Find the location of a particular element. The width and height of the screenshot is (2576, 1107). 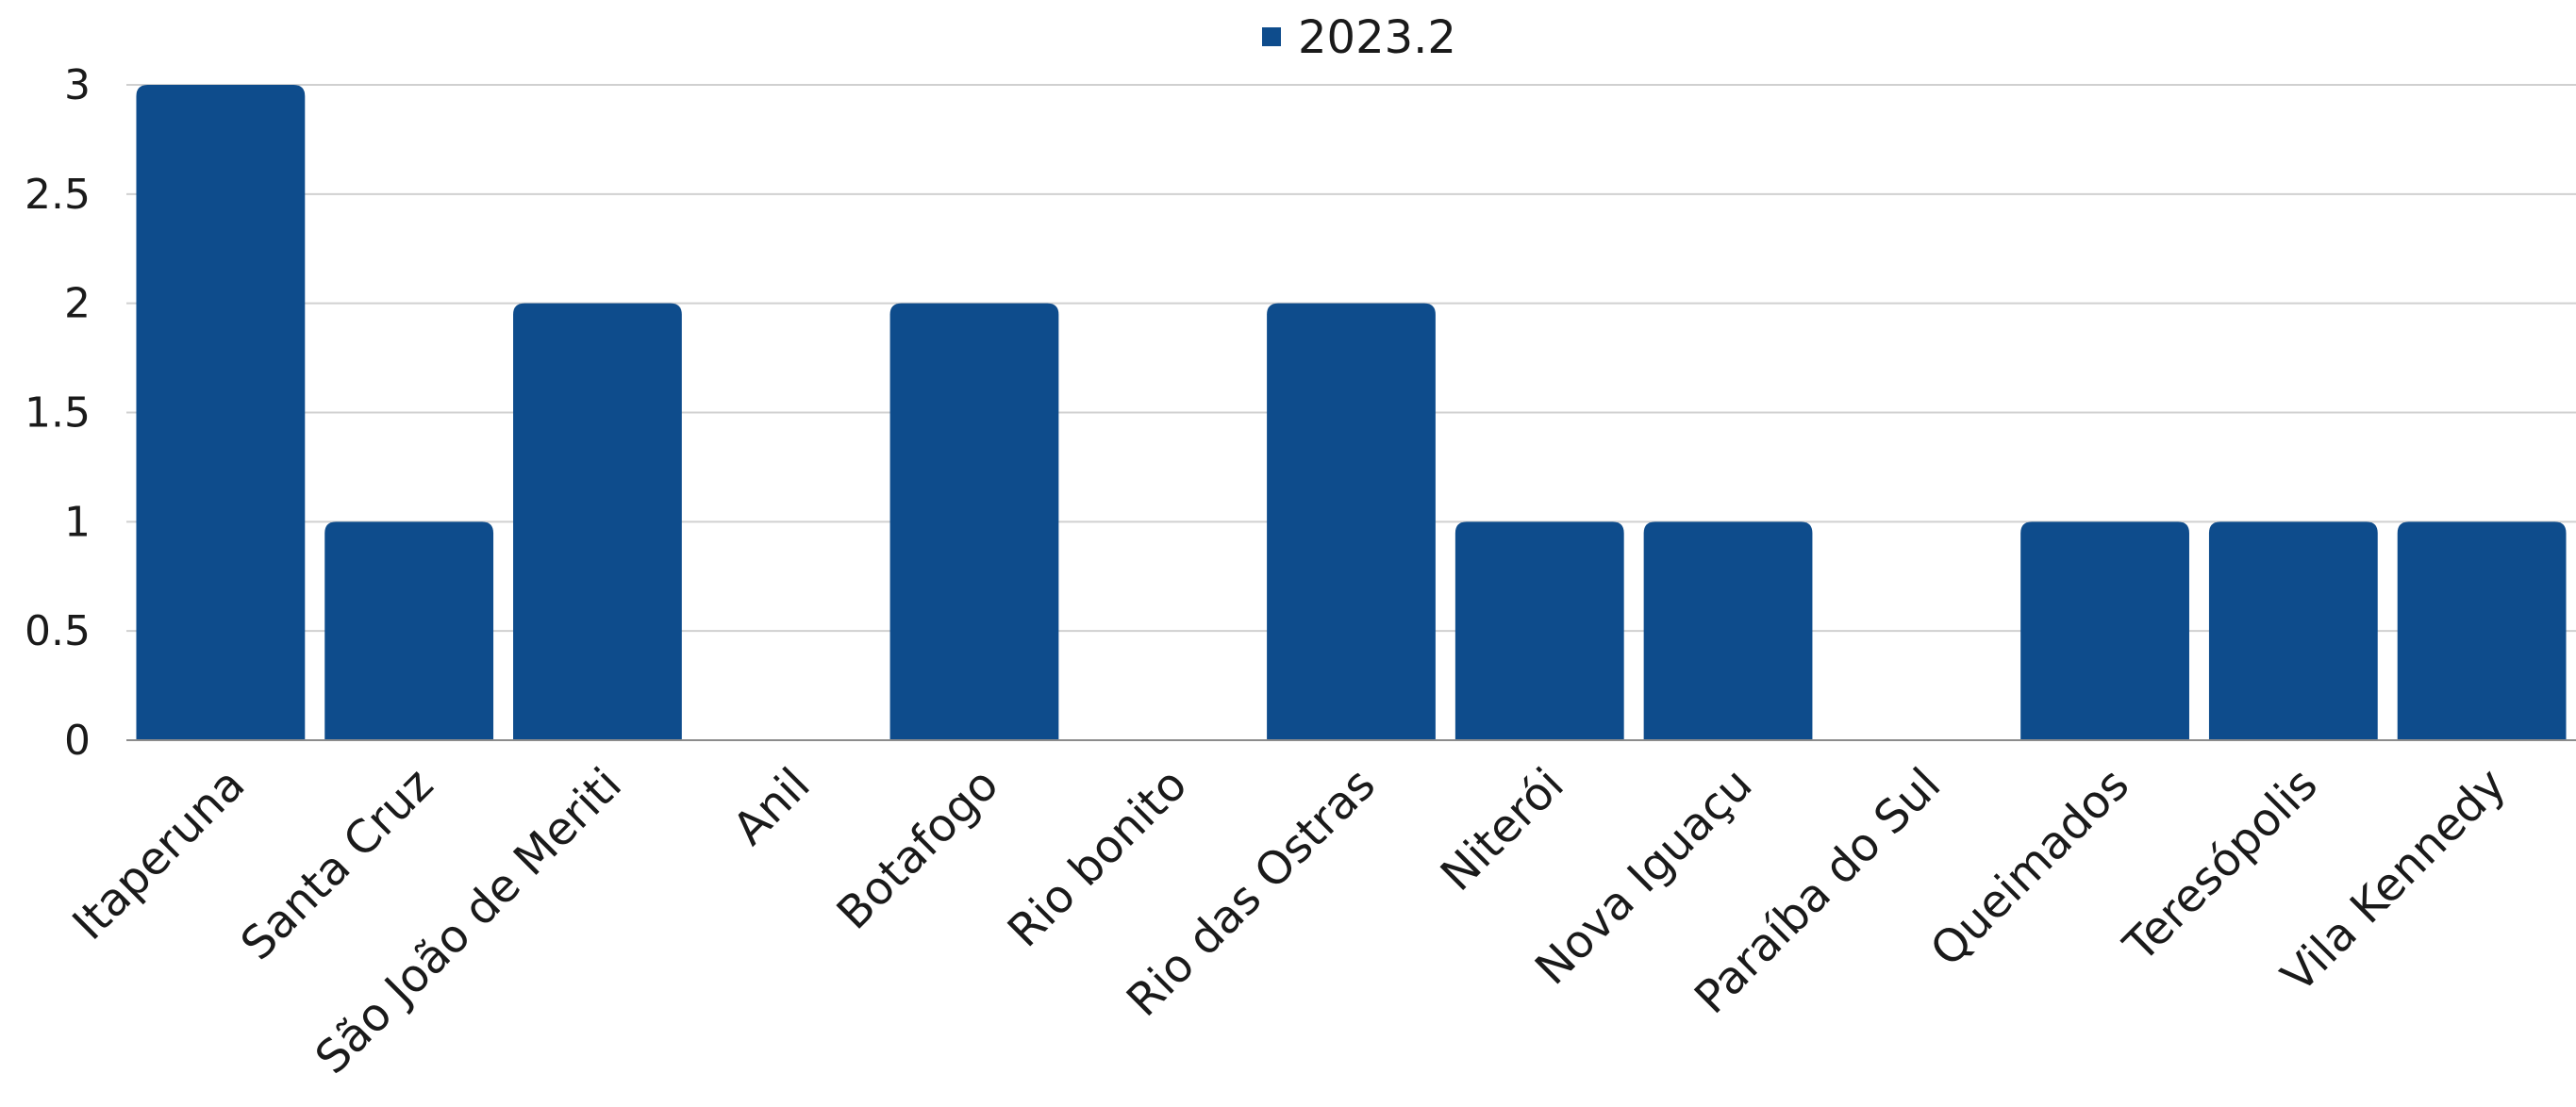

bar-s-o-jo-o-de-meriti is located at coordinates (597, 521).